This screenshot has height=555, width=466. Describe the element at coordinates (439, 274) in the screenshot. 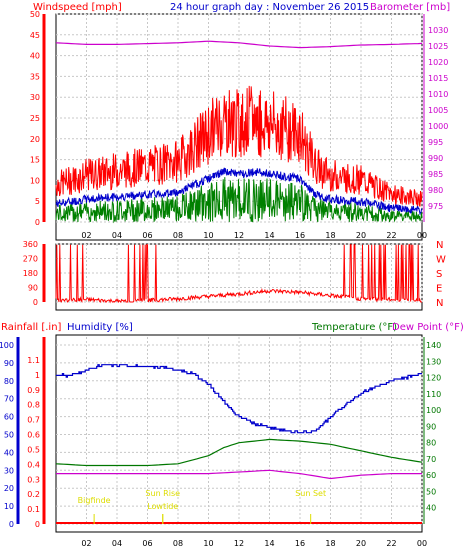

I see `direction-compass-label-2: S` at that location.